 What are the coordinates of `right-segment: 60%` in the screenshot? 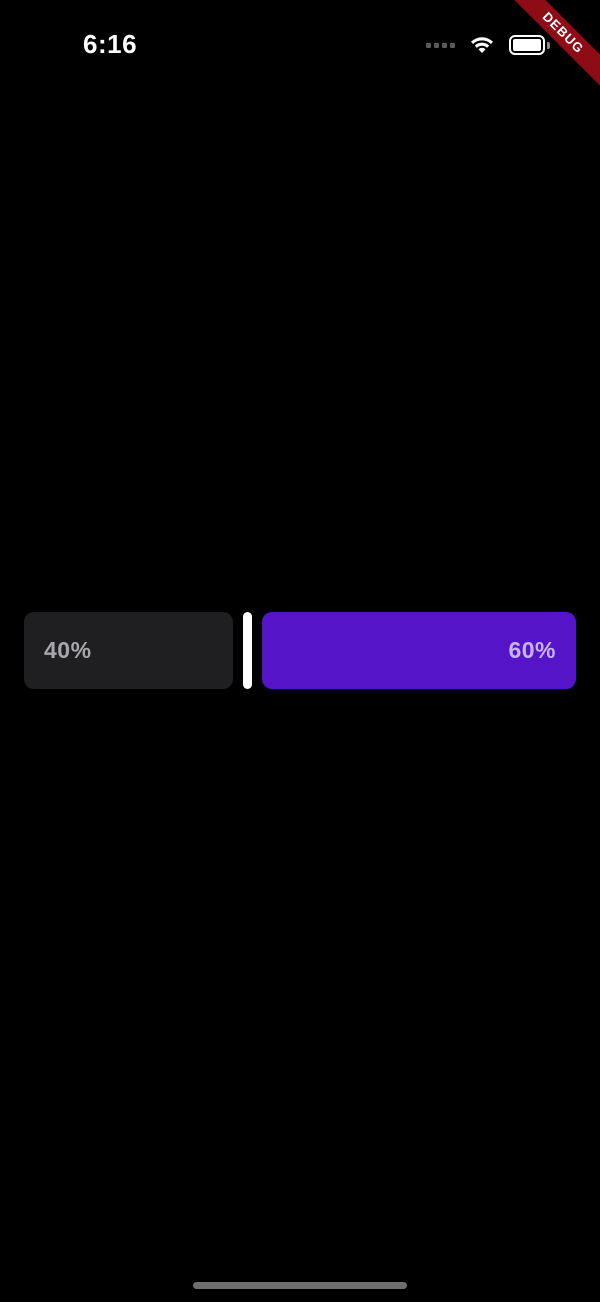 It's located at (419, 650).